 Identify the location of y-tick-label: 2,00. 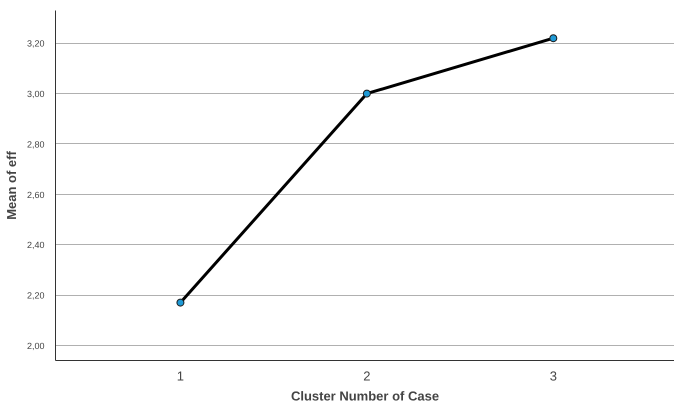
(35, 345).